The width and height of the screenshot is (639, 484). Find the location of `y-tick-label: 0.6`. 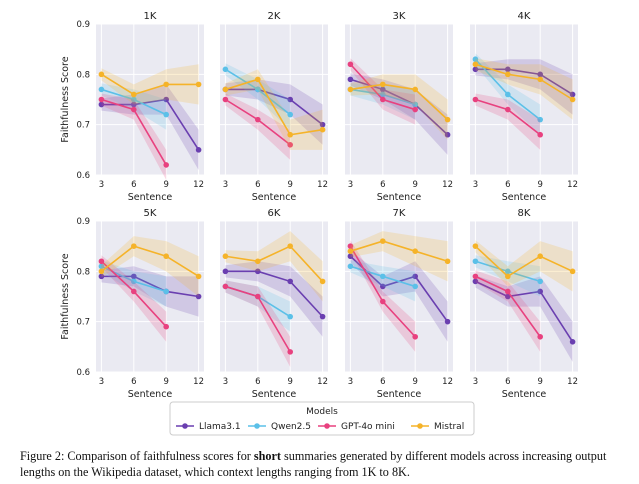

y-tick-label: 0.6 is located at coordinates (83, 373).